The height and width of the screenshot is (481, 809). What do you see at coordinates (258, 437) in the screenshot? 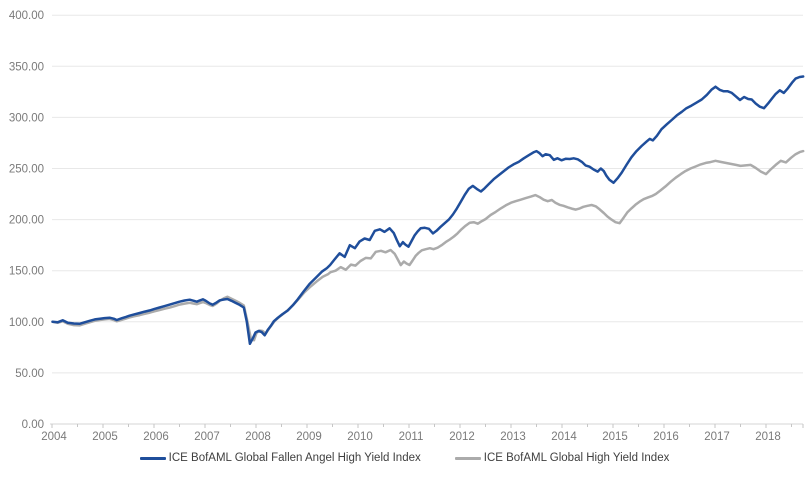
I see `x-axis-tick-label: 2008` at bounding box center [258, 437].